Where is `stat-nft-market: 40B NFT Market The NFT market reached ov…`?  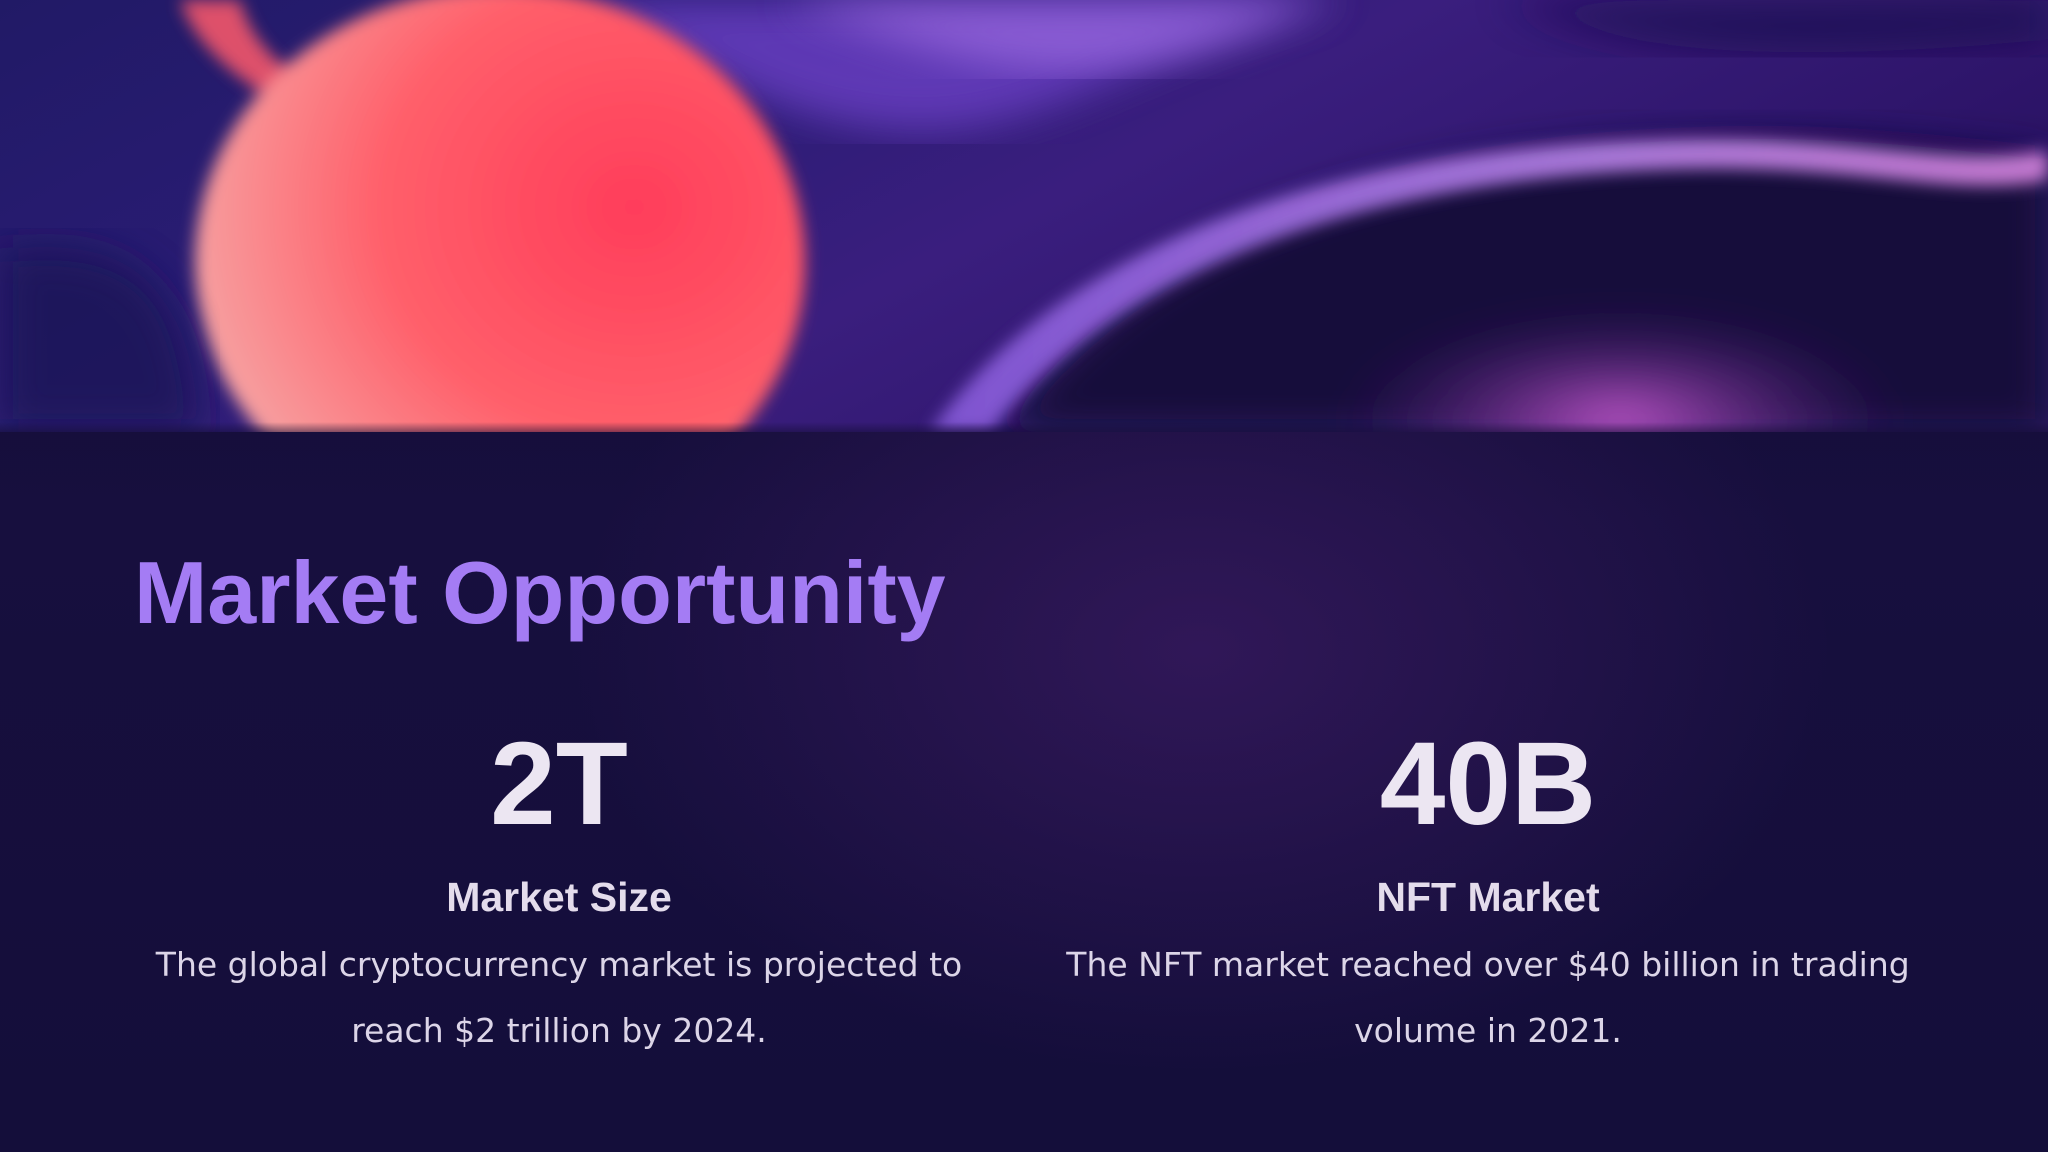
stat-nft-market: 40B NFT Market The NFT market reached ov… is located at coordinates (1488, 891).